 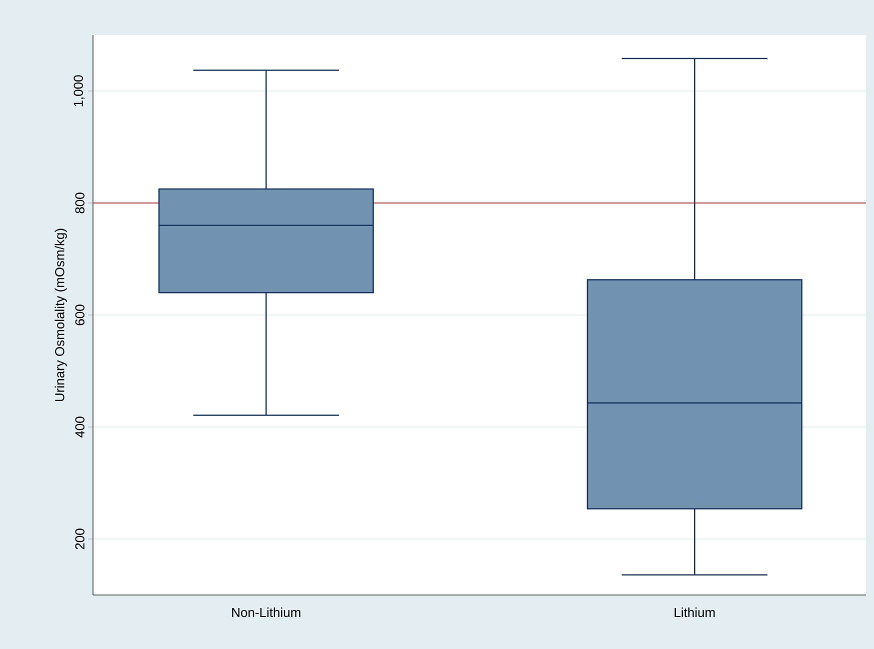 What do you see at coordinates (79, 539) in the screenshot?
I see `y-tick-label: 200` at bounding box center [79, 539].